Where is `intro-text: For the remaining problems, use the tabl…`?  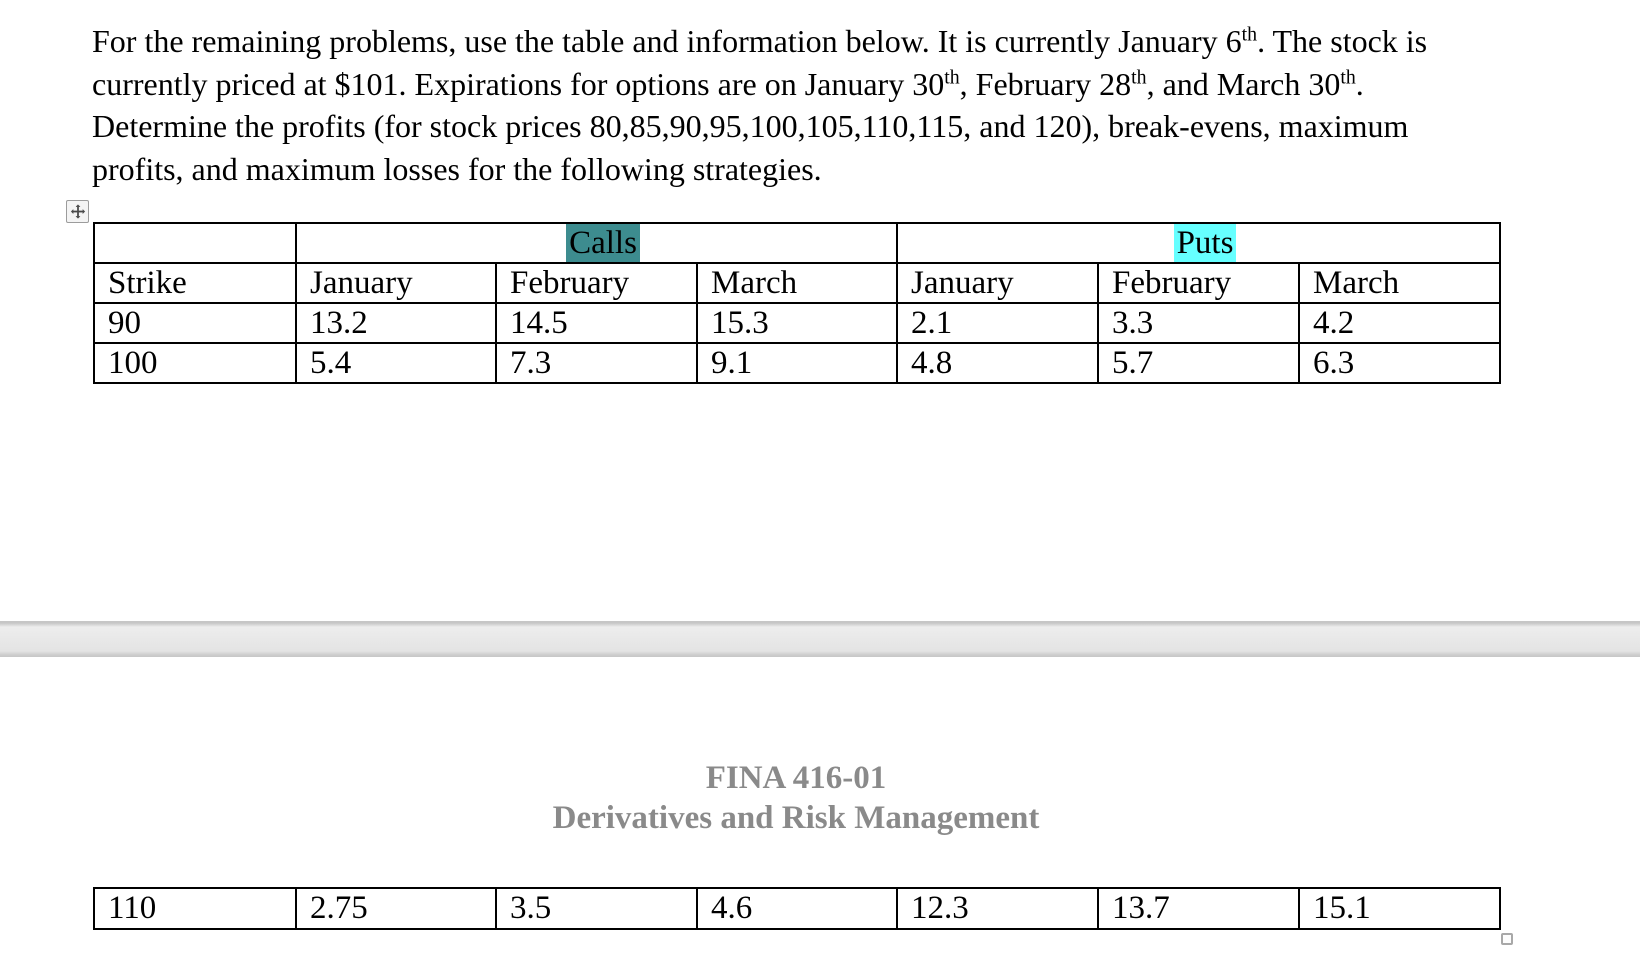 intro-text: For the remaining problems, use the tabl… is located at coordinates (667, 41).